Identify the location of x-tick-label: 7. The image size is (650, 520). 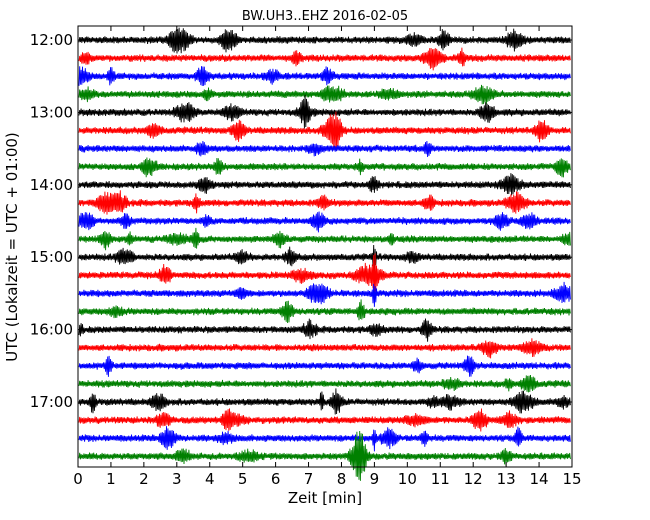
(309, 479).